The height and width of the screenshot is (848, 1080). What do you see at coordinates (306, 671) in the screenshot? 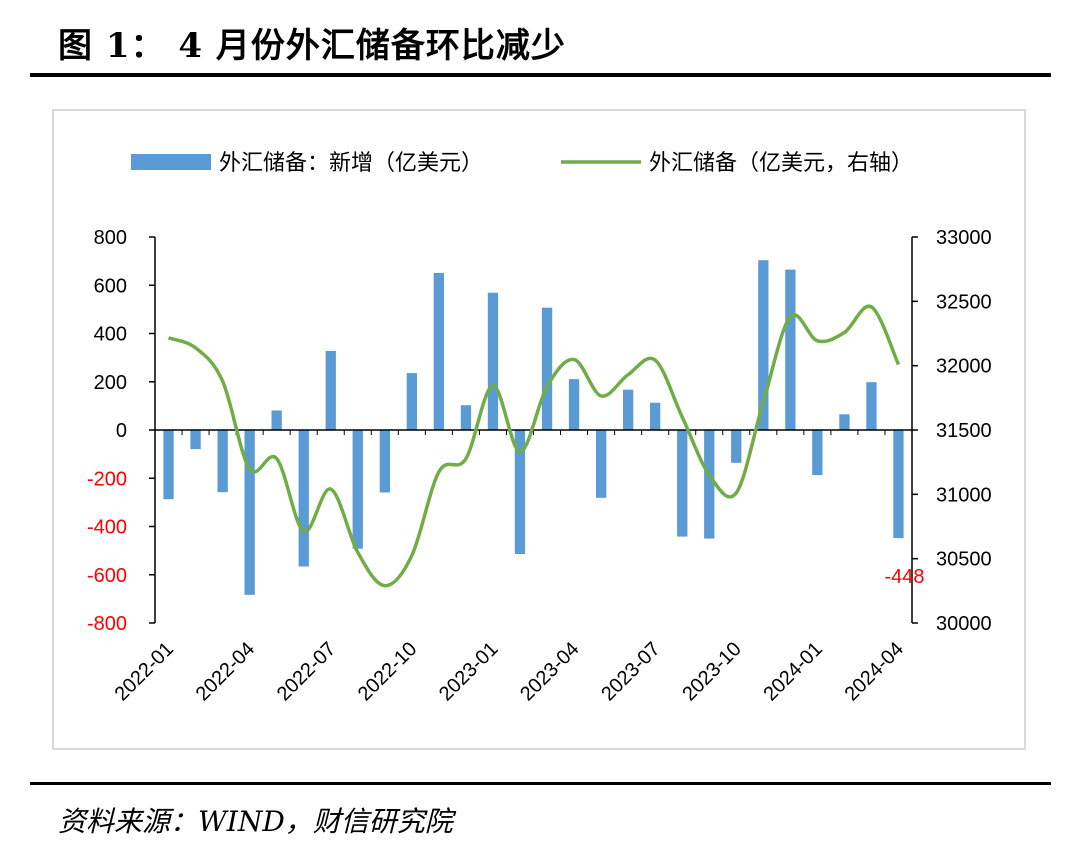
I see `x-tick-label: 2022-07` at bounding box center [306, 671].